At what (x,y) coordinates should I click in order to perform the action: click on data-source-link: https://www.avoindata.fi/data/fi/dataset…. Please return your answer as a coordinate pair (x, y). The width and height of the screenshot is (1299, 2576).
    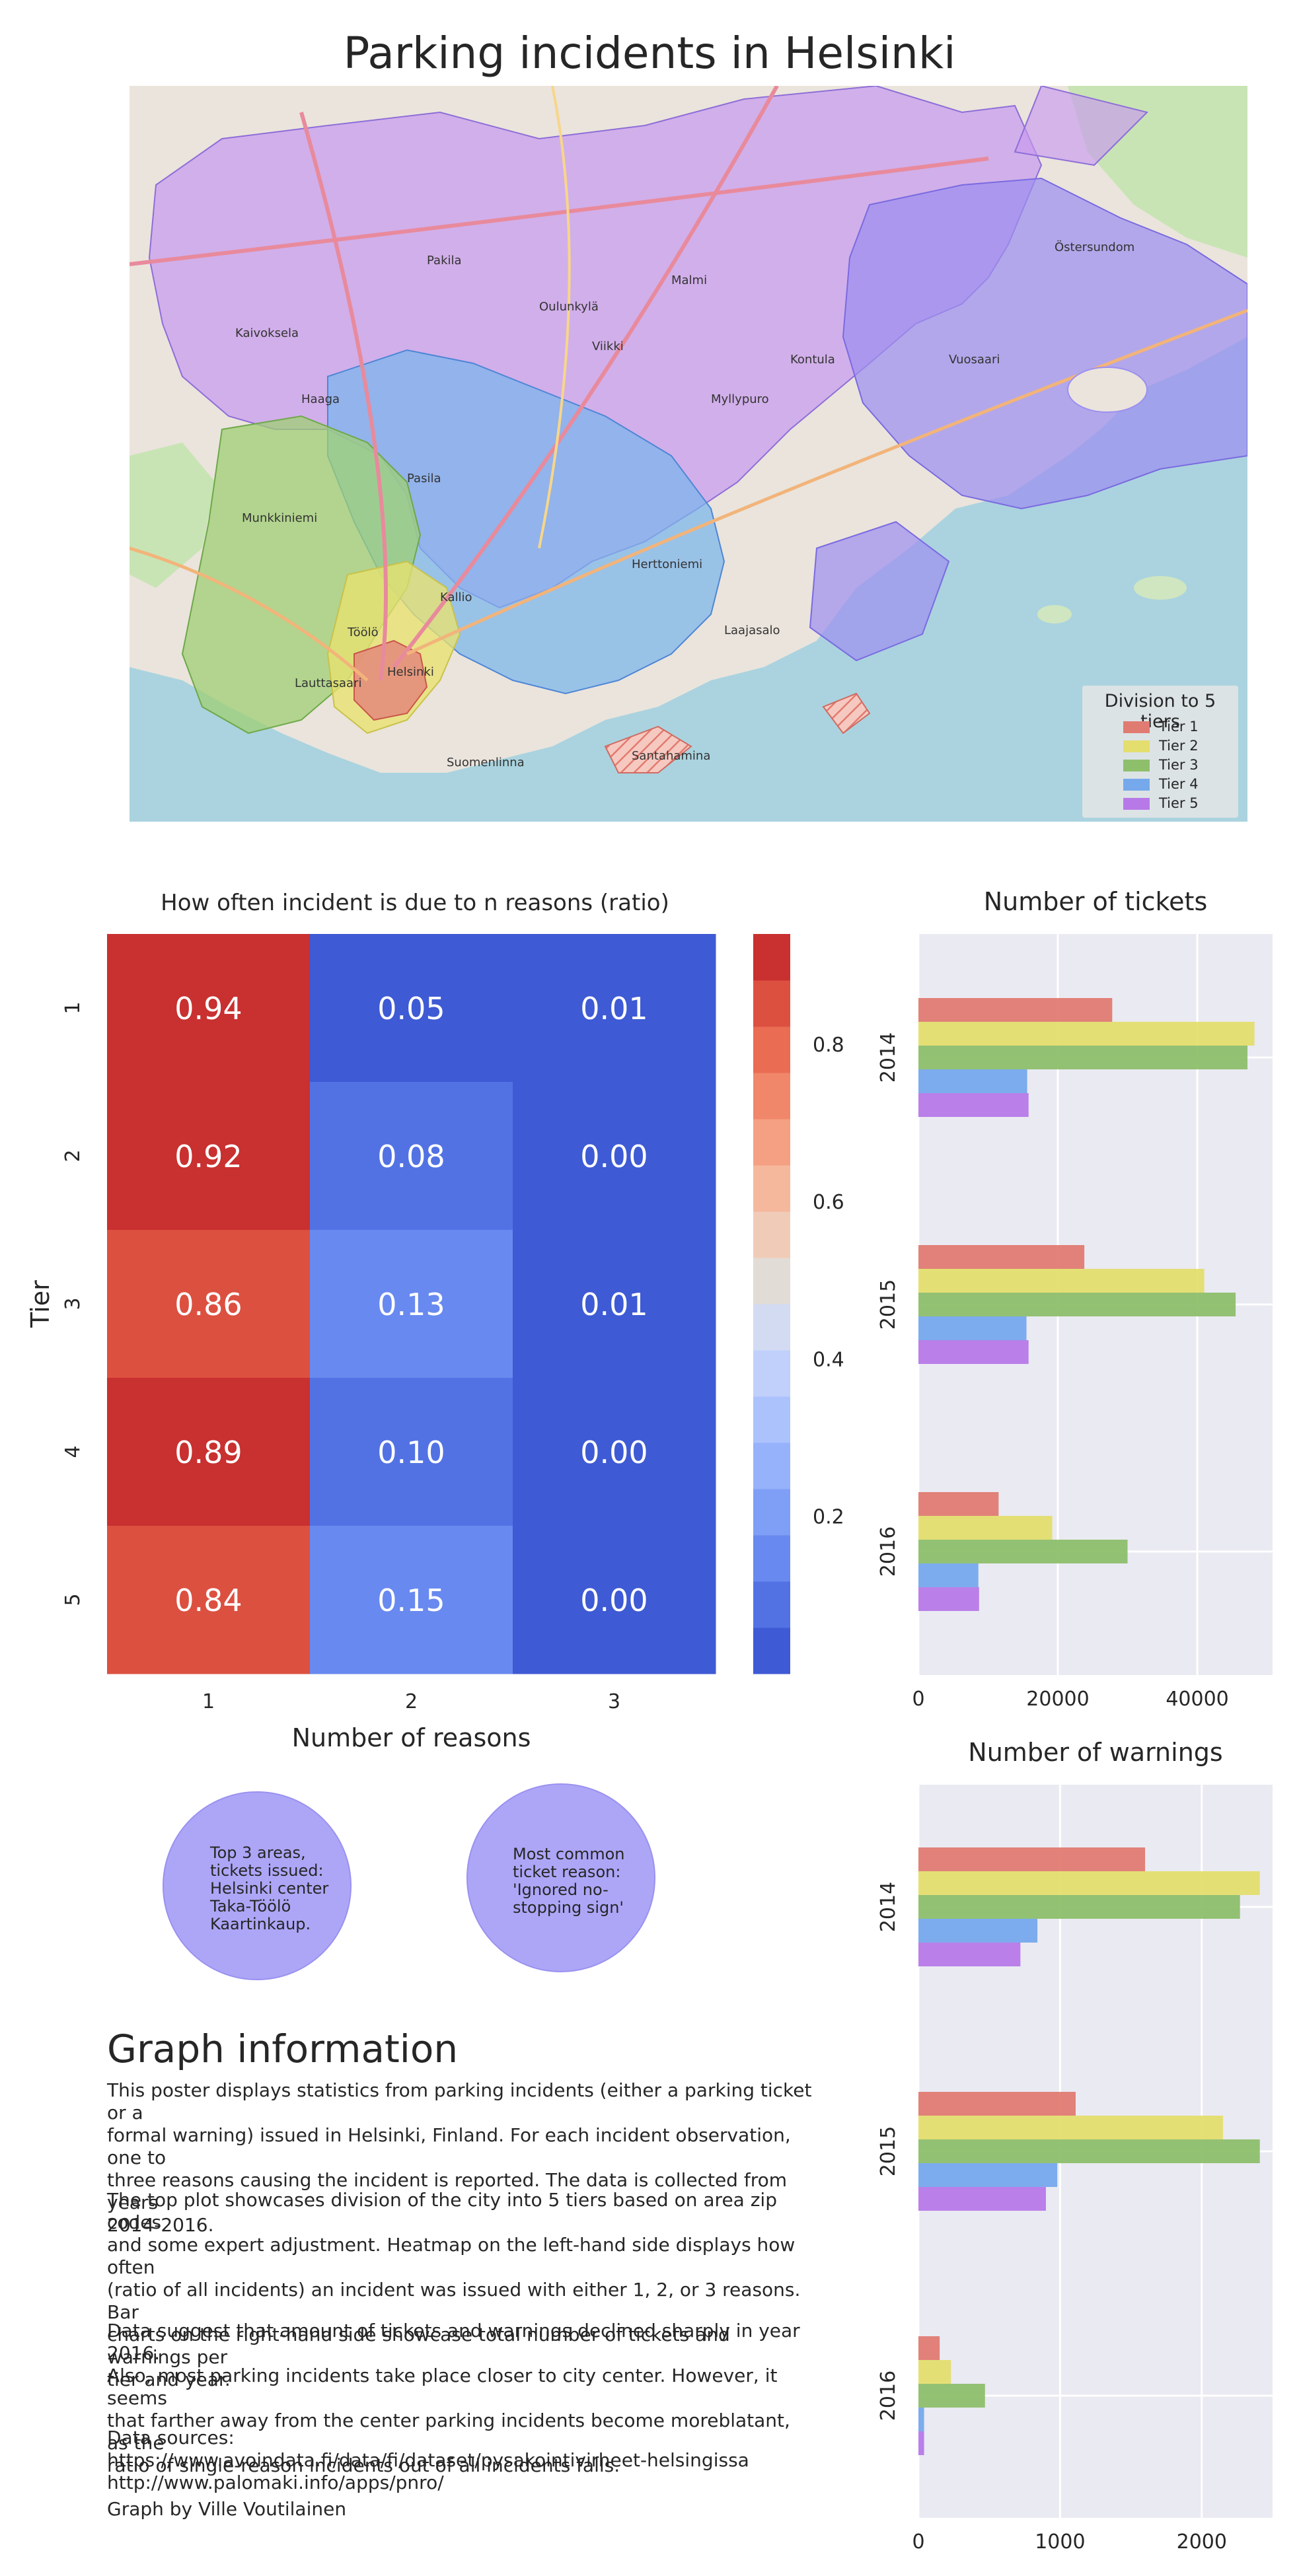
    Looking at the image, I should click on (428, 2460).